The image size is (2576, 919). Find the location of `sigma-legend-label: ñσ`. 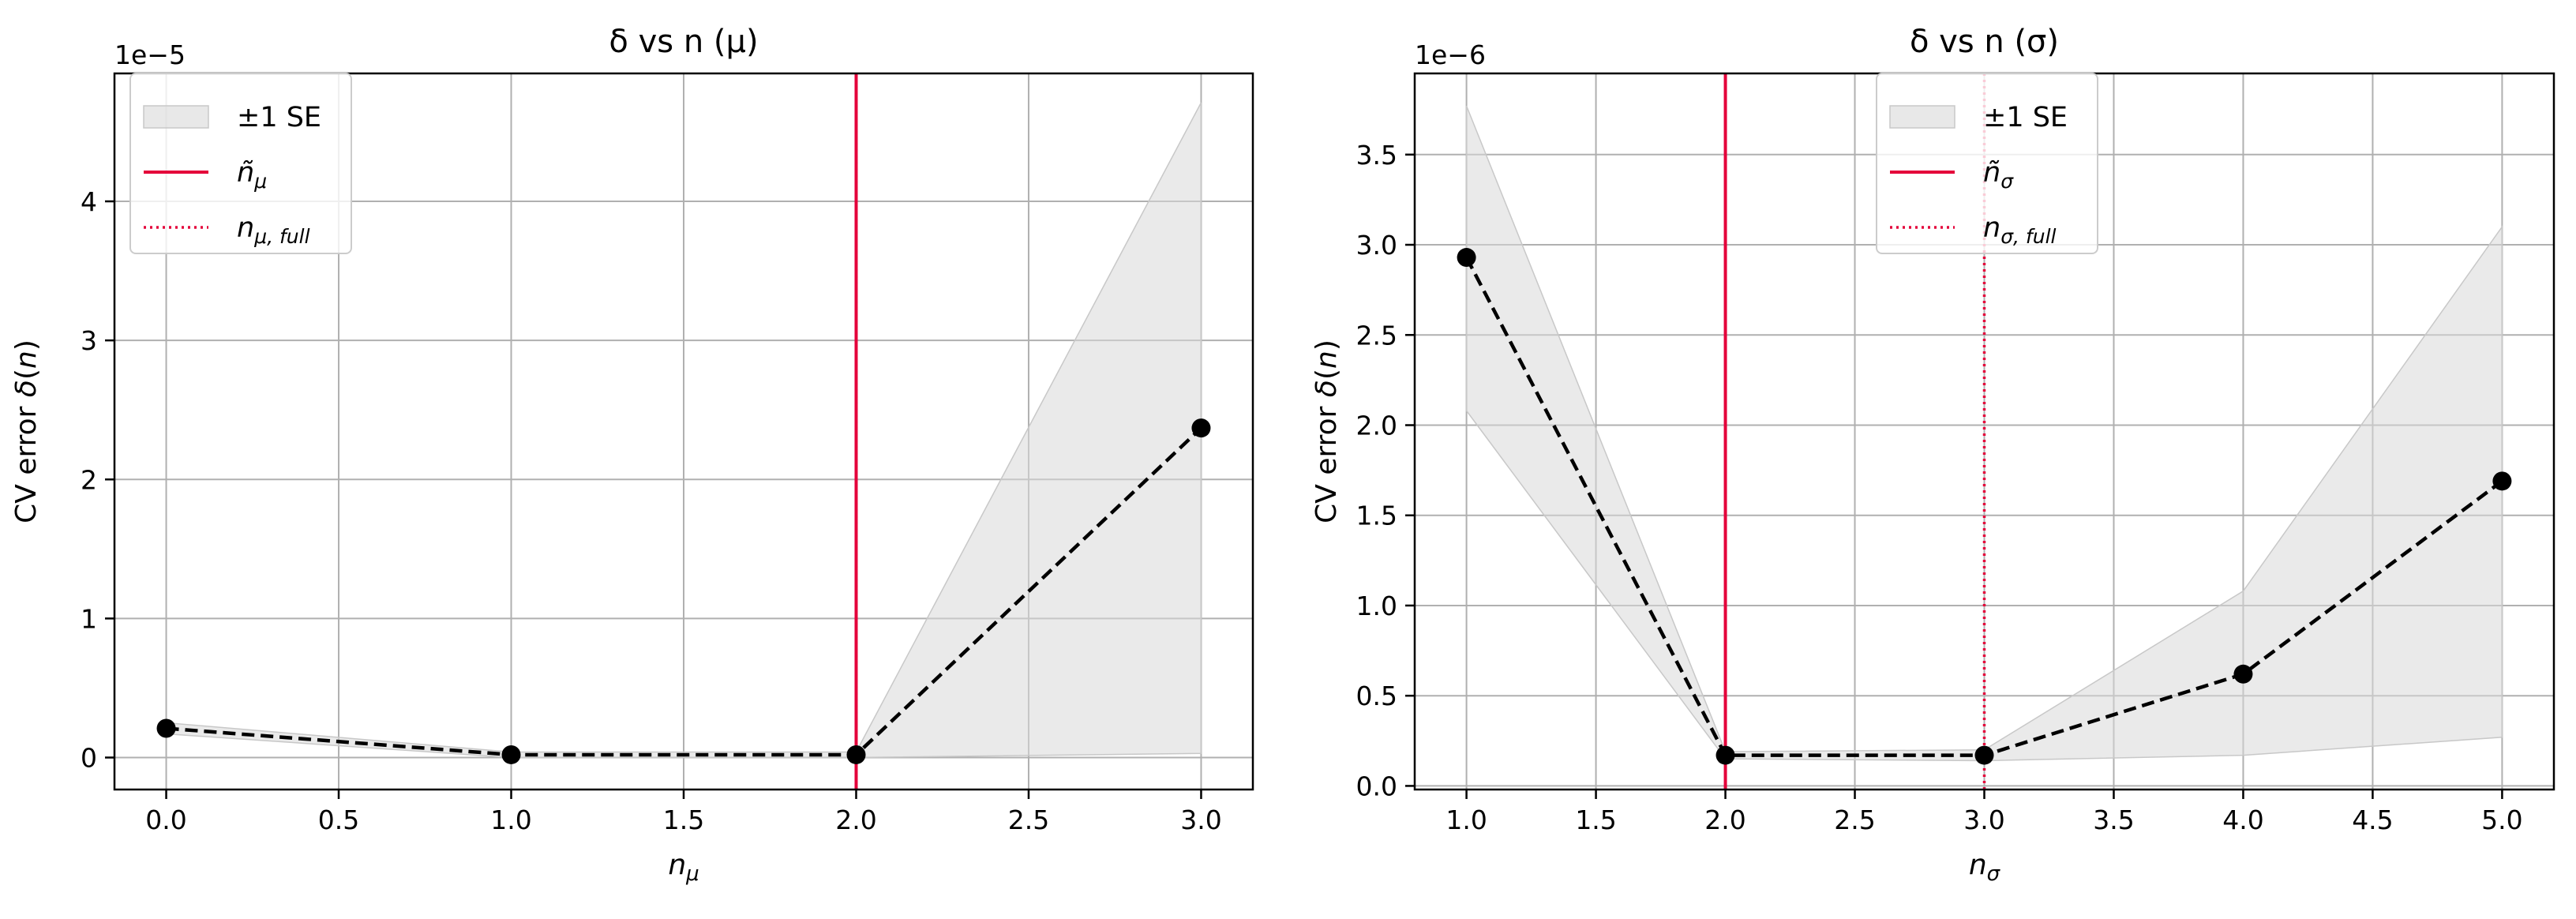

sigma-legend-label: ñσ is located at coordinates (1998, 175).